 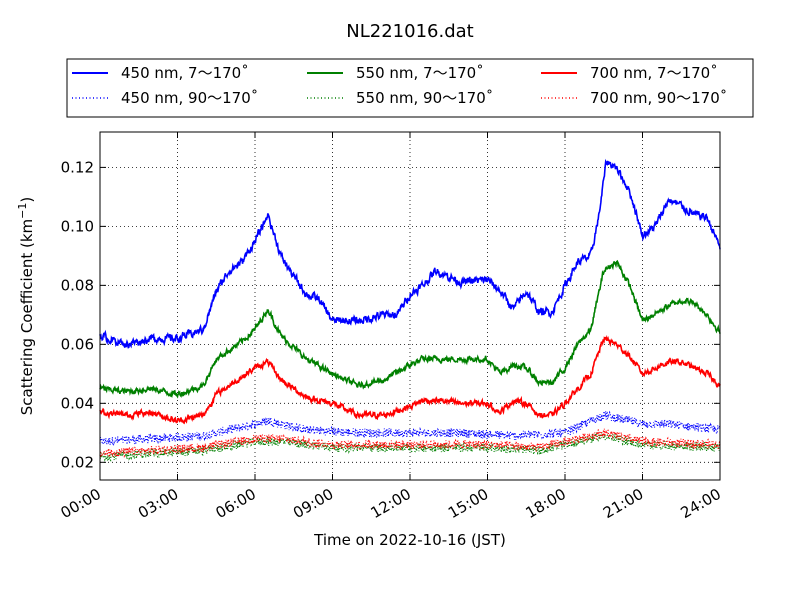 I want to click on x-tick-label: 06:00, so click(x=236, y=503).